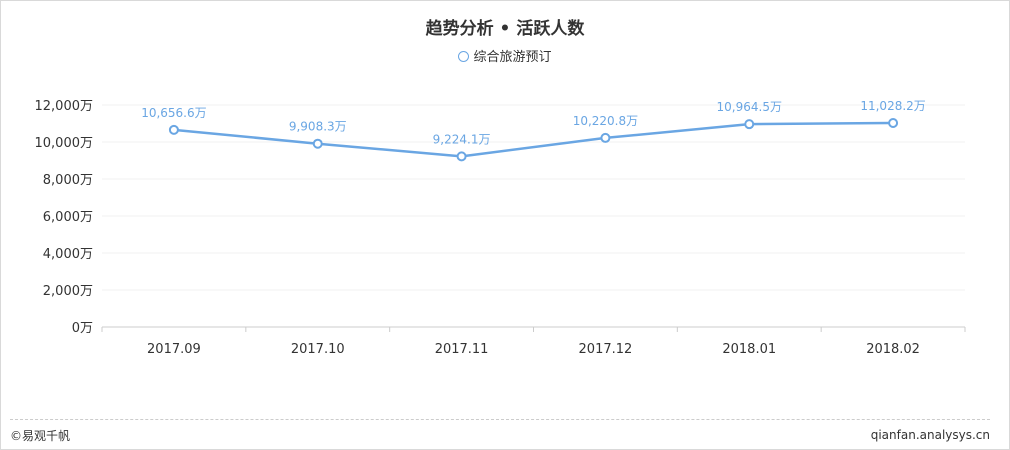 The image size is (1010, 450). I want to click on series-line, so click(533, 139).